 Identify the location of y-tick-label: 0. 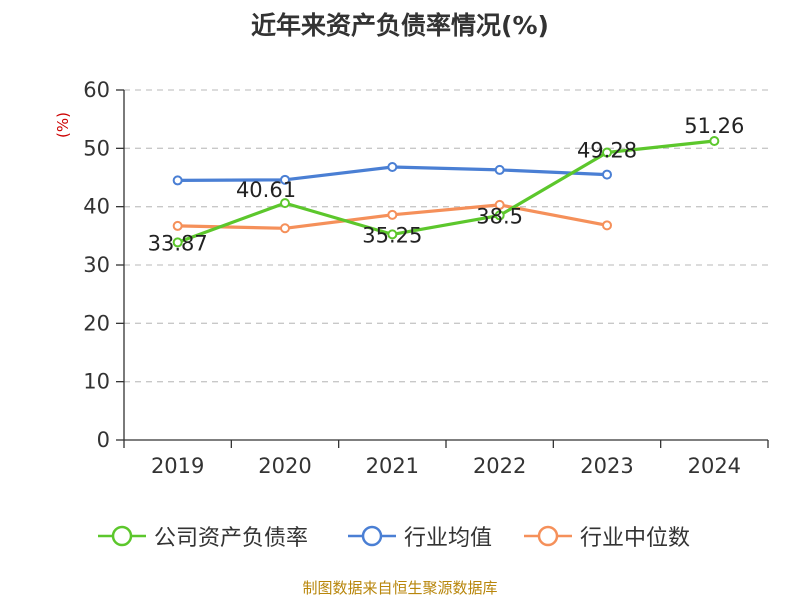
(103, 440).